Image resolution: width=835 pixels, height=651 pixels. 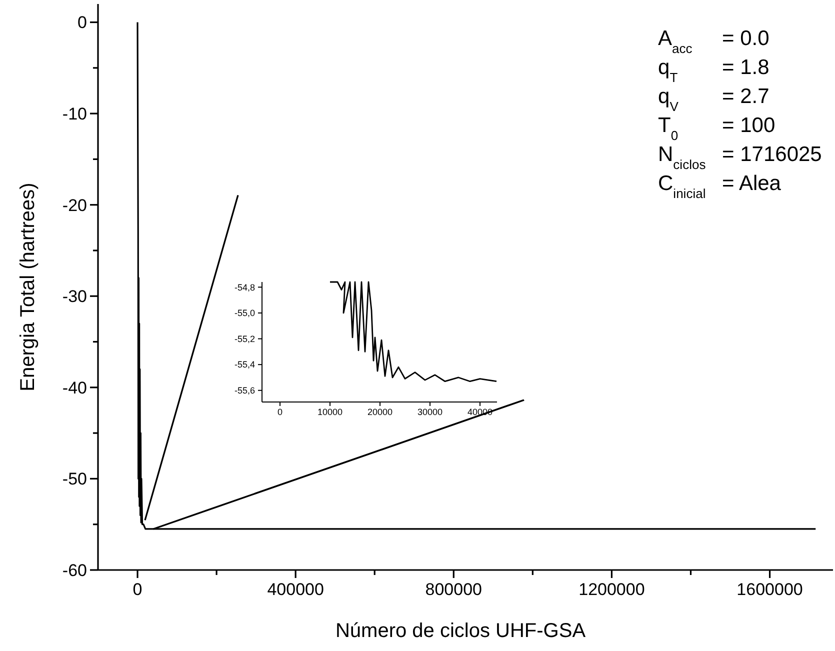 What do you see at coordinates (719, 186) in the screenshot?
I see `text: C$_{inicial}$ = Alea` at bounding box center [719, 186].